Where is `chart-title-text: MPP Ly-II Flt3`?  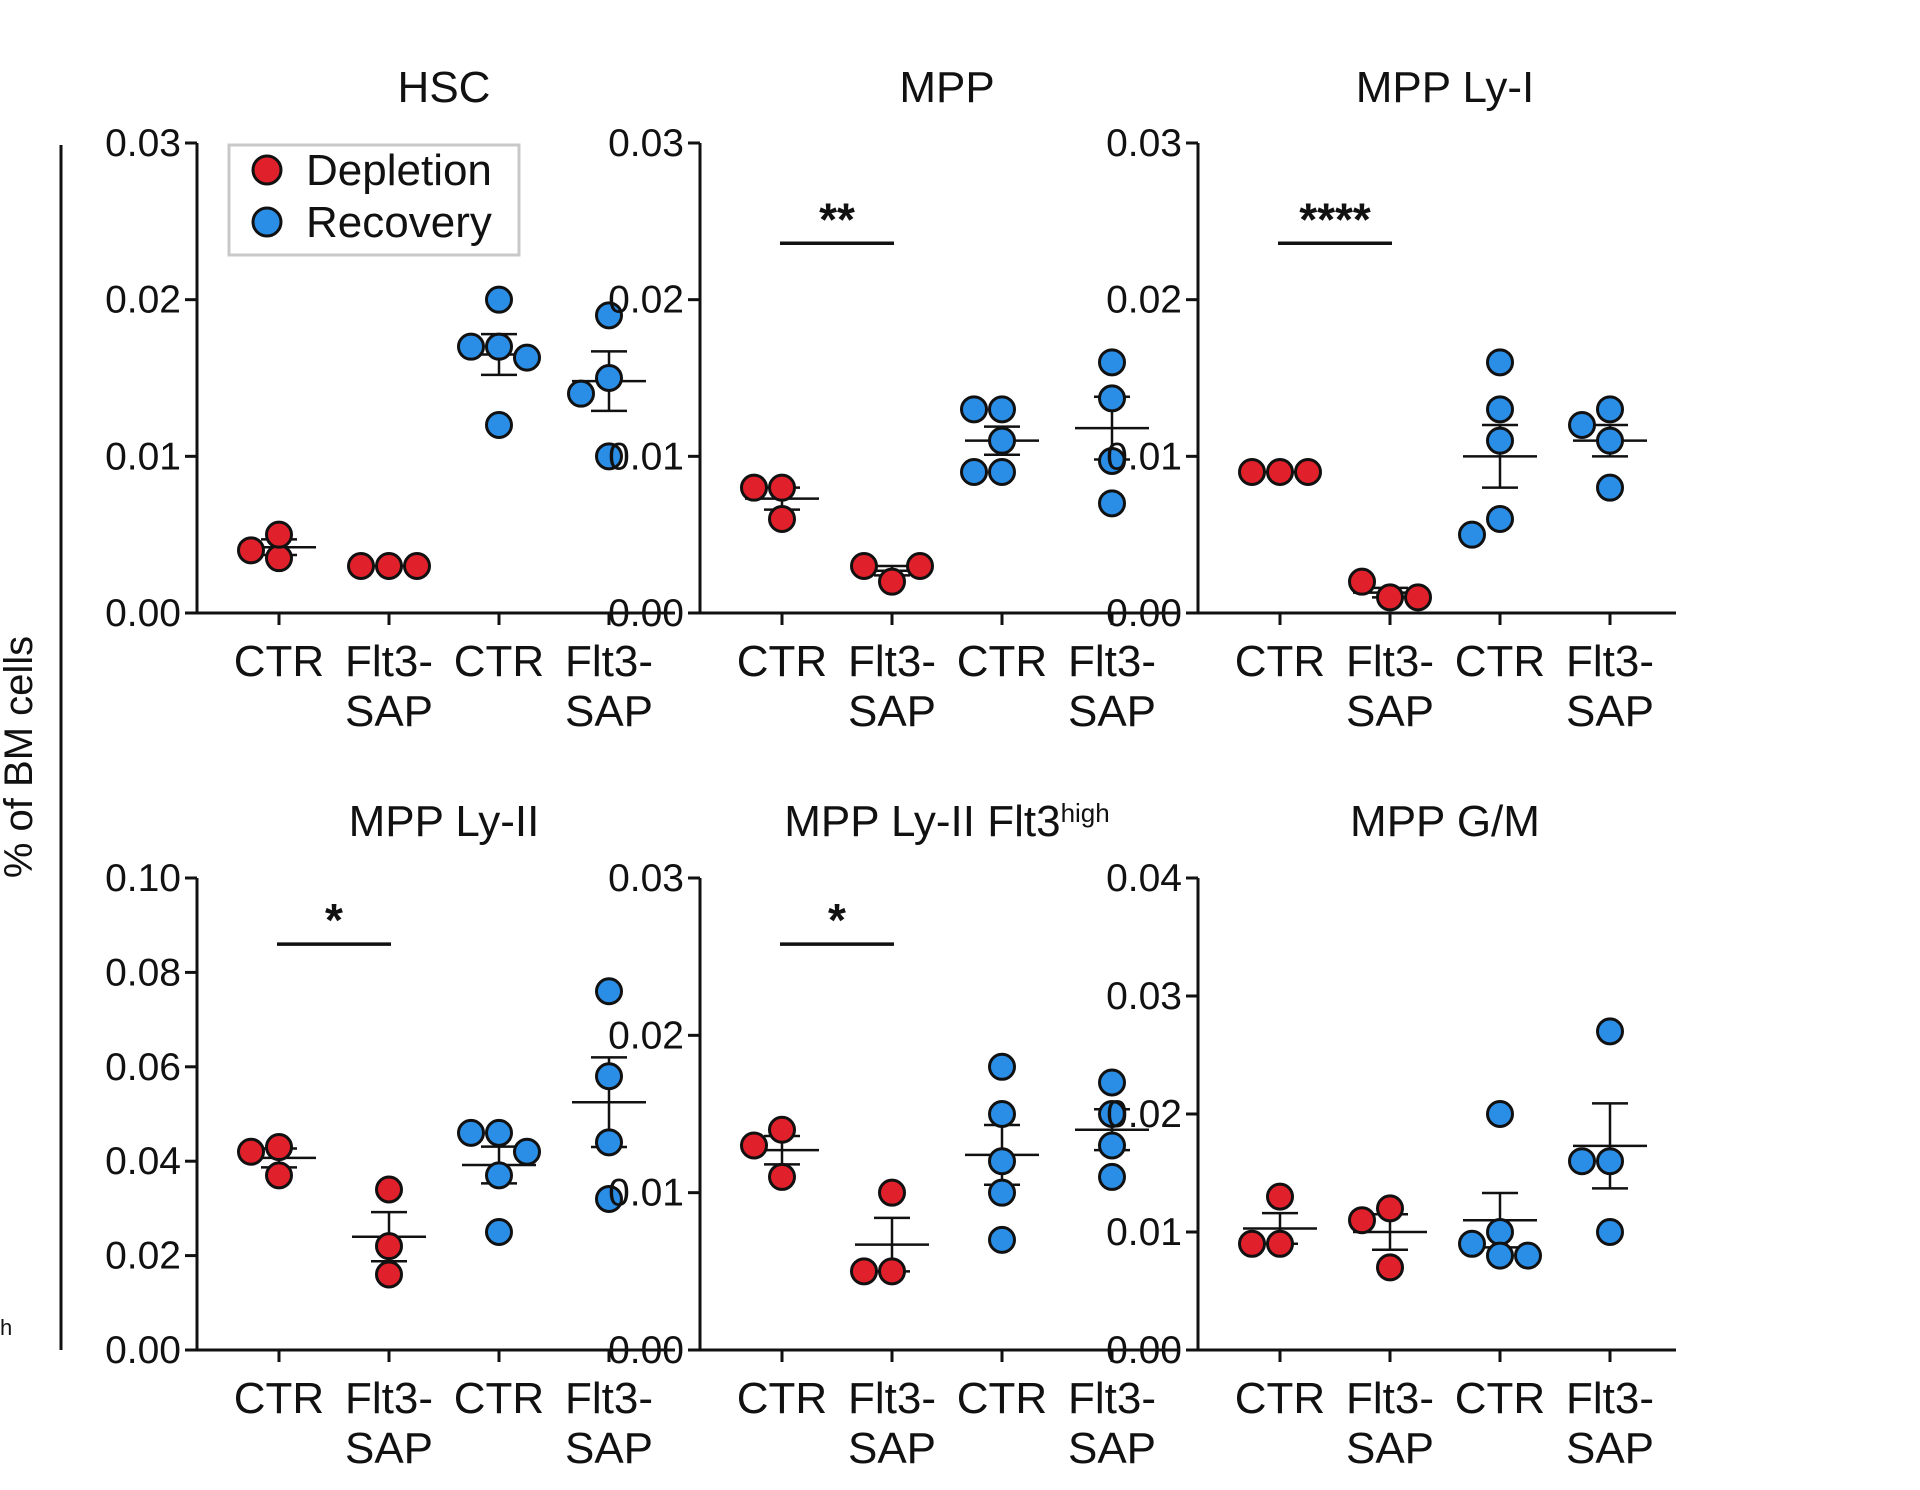 chart-title-text: MPP Ly-II Flt3 is located at coordinates (922, 821).